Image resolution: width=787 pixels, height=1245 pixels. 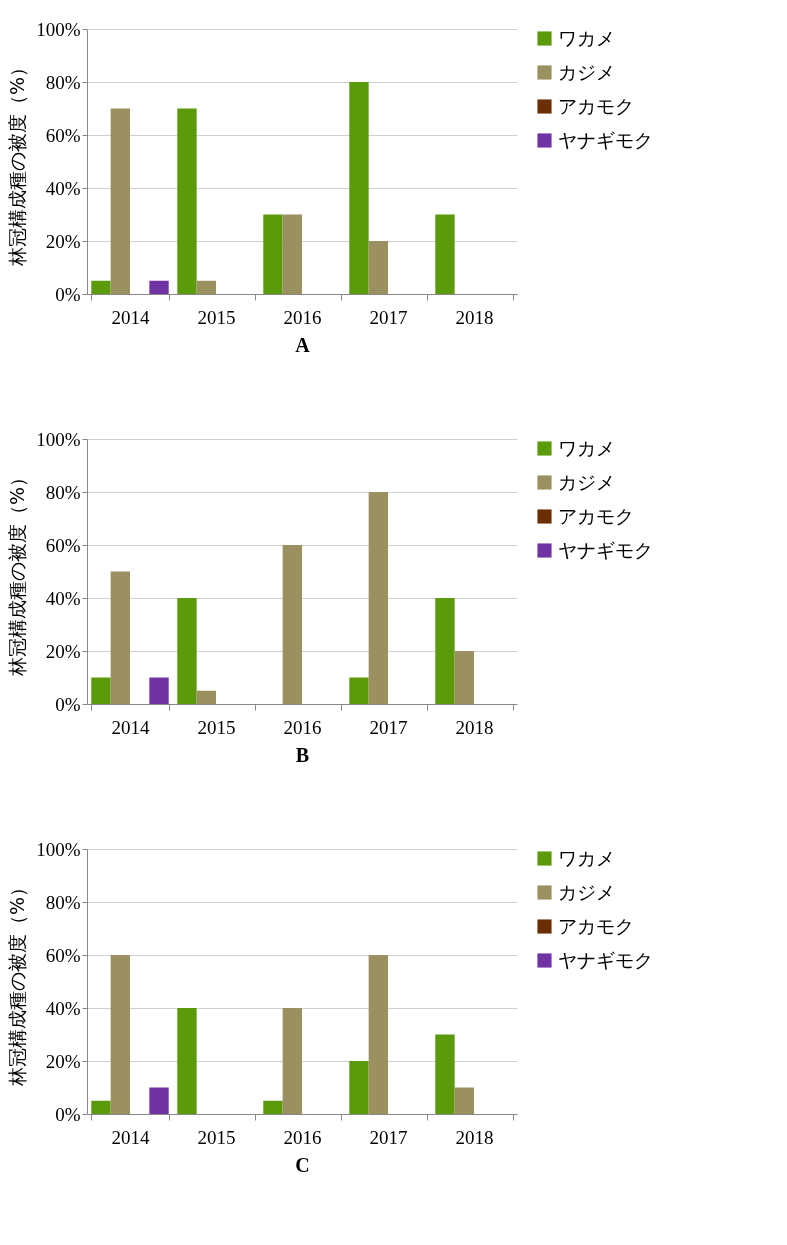 I want to click on x-axis-title: C, so click(x=302, y=1164).